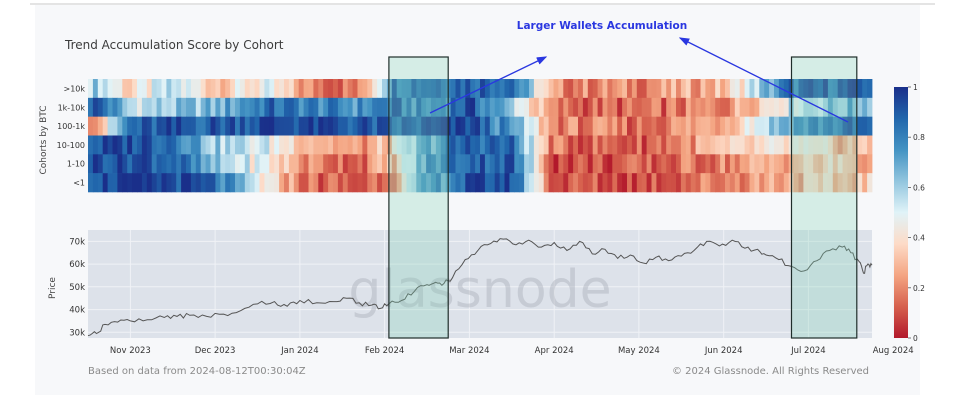 This screenshot has width=972, height=414. Describe the element at coordinates (44, 139) in the screenshot. I see `heatmap-y-axis-label: Cohorts by BTC` at that location.